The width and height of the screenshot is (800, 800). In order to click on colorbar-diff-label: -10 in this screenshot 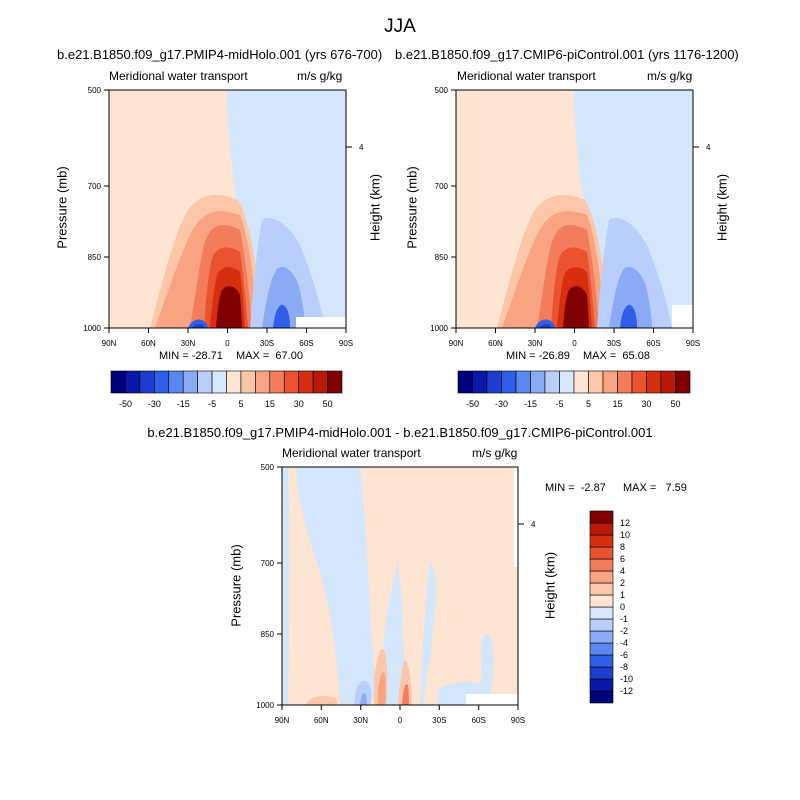, I will do `click(626, 679)`.